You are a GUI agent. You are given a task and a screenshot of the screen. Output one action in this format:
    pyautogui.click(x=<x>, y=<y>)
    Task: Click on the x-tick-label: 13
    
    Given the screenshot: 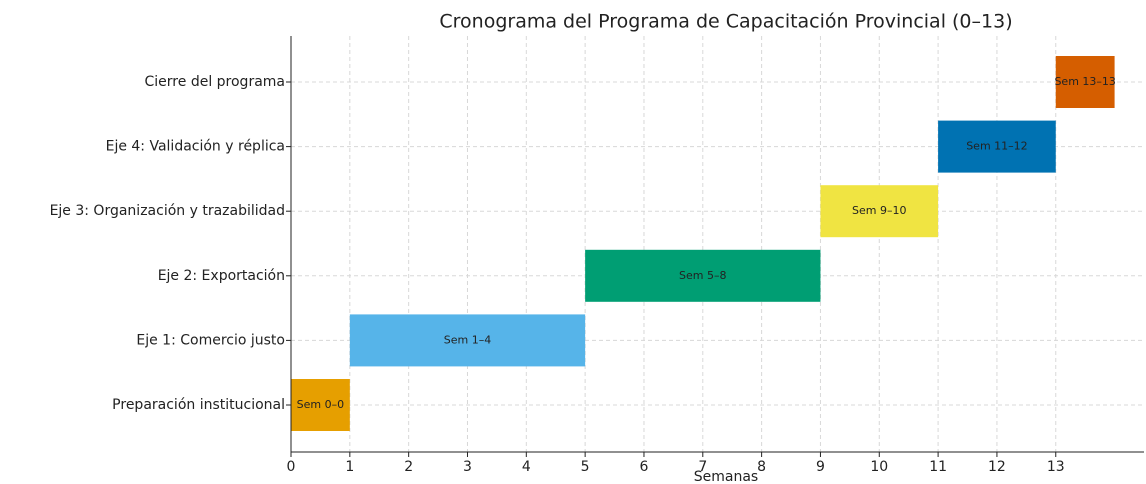 What is the action you would take?
    pyautogui.click(x=1056, y=467)
    